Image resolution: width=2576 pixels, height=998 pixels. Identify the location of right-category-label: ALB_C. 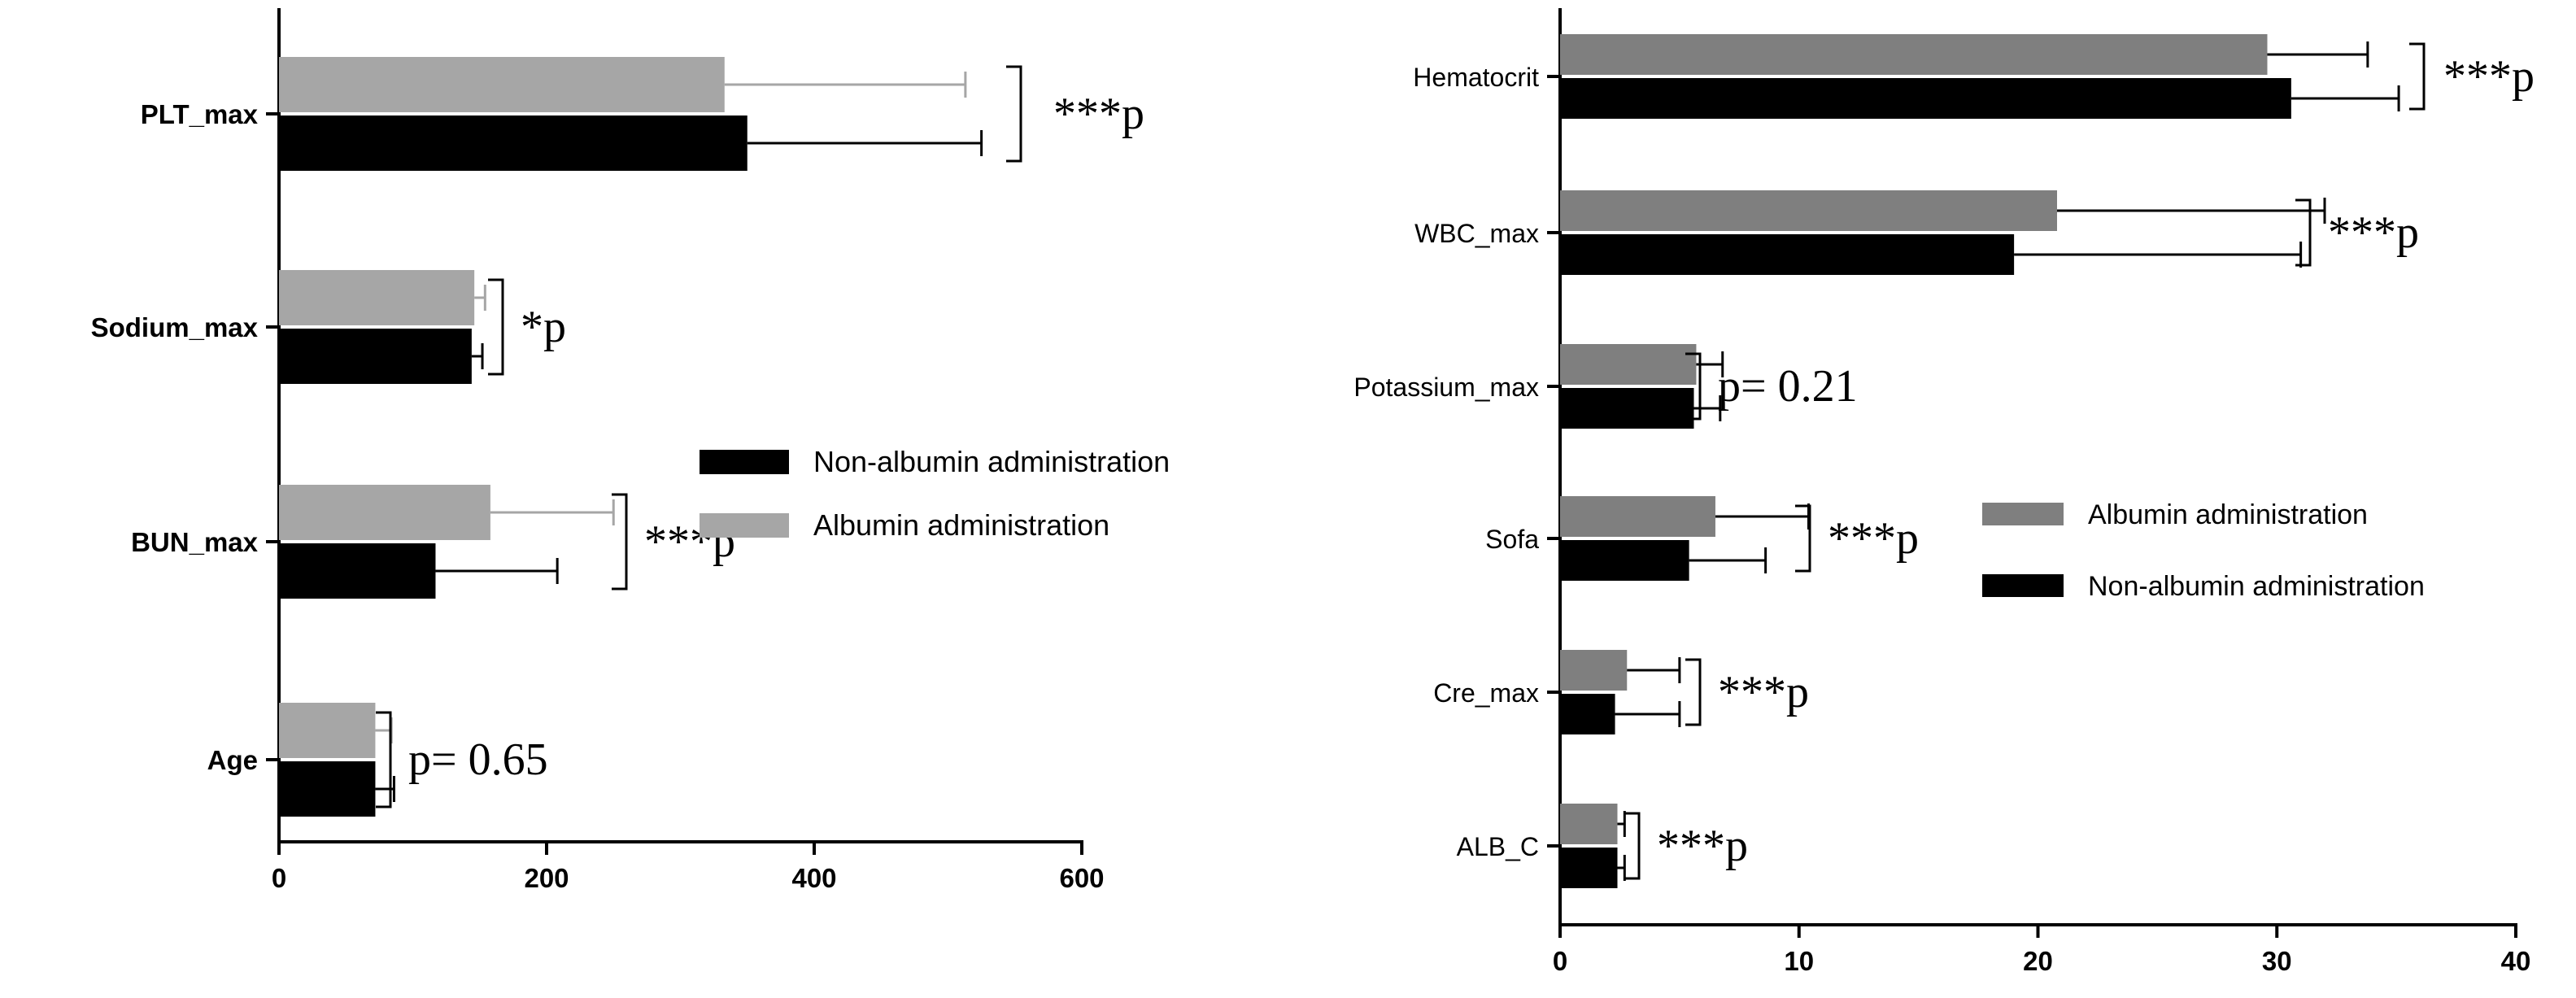
(1498, 846).